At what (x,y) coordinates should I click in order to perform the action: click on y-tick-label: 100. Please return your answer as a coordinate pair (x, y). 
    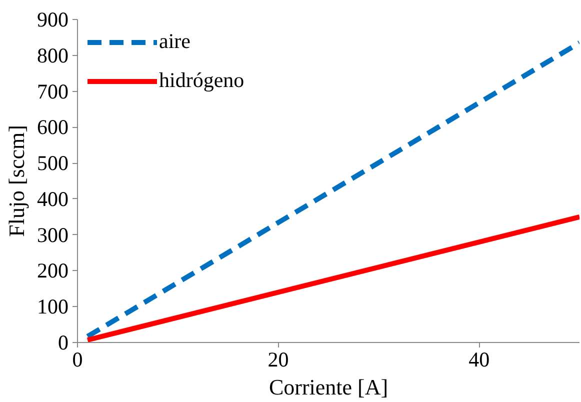
    Looking at the image, I should click on (52, 306).